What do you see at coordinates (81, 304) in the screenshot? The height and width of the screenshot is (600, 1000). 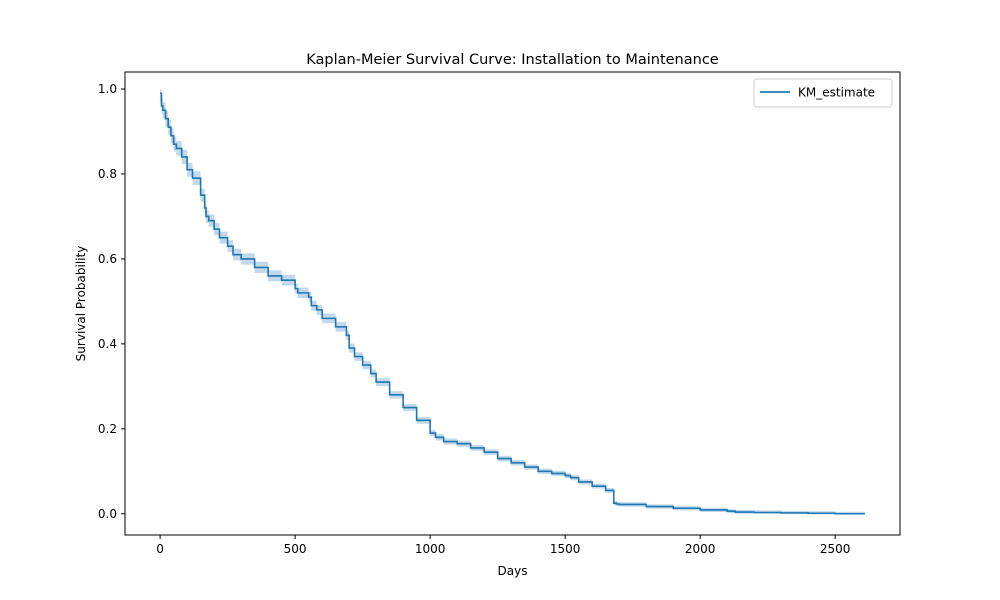 I see `y-axis-label: Survival Probability` at bounding box center [81, 304].